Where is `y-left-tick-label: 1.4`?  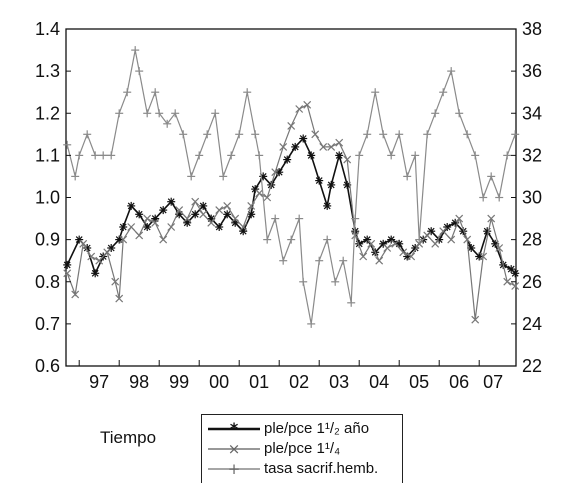 y-left-tick-label: 1.4 is located at coordinates (47, 29).